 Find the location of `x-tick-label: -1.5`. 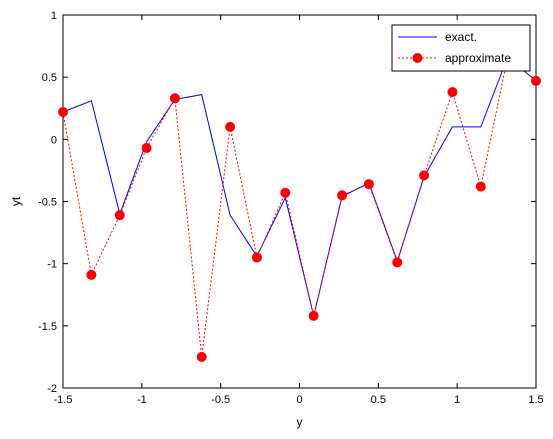

x-tick-label: -1.5 is located at coordinates (63, 400).